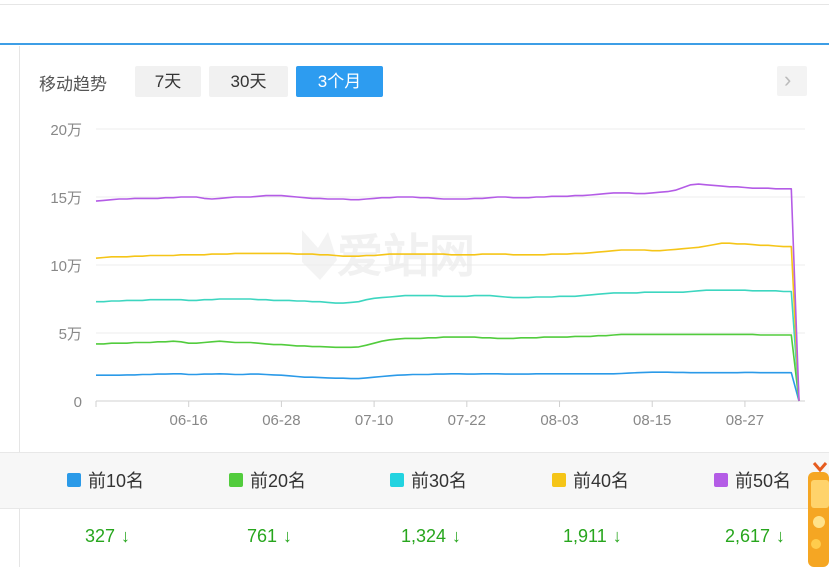 The height and width of the screenshot is (567, 829). I want to click on summary-value-top30: 1,324 ↓, so click(431, 536).